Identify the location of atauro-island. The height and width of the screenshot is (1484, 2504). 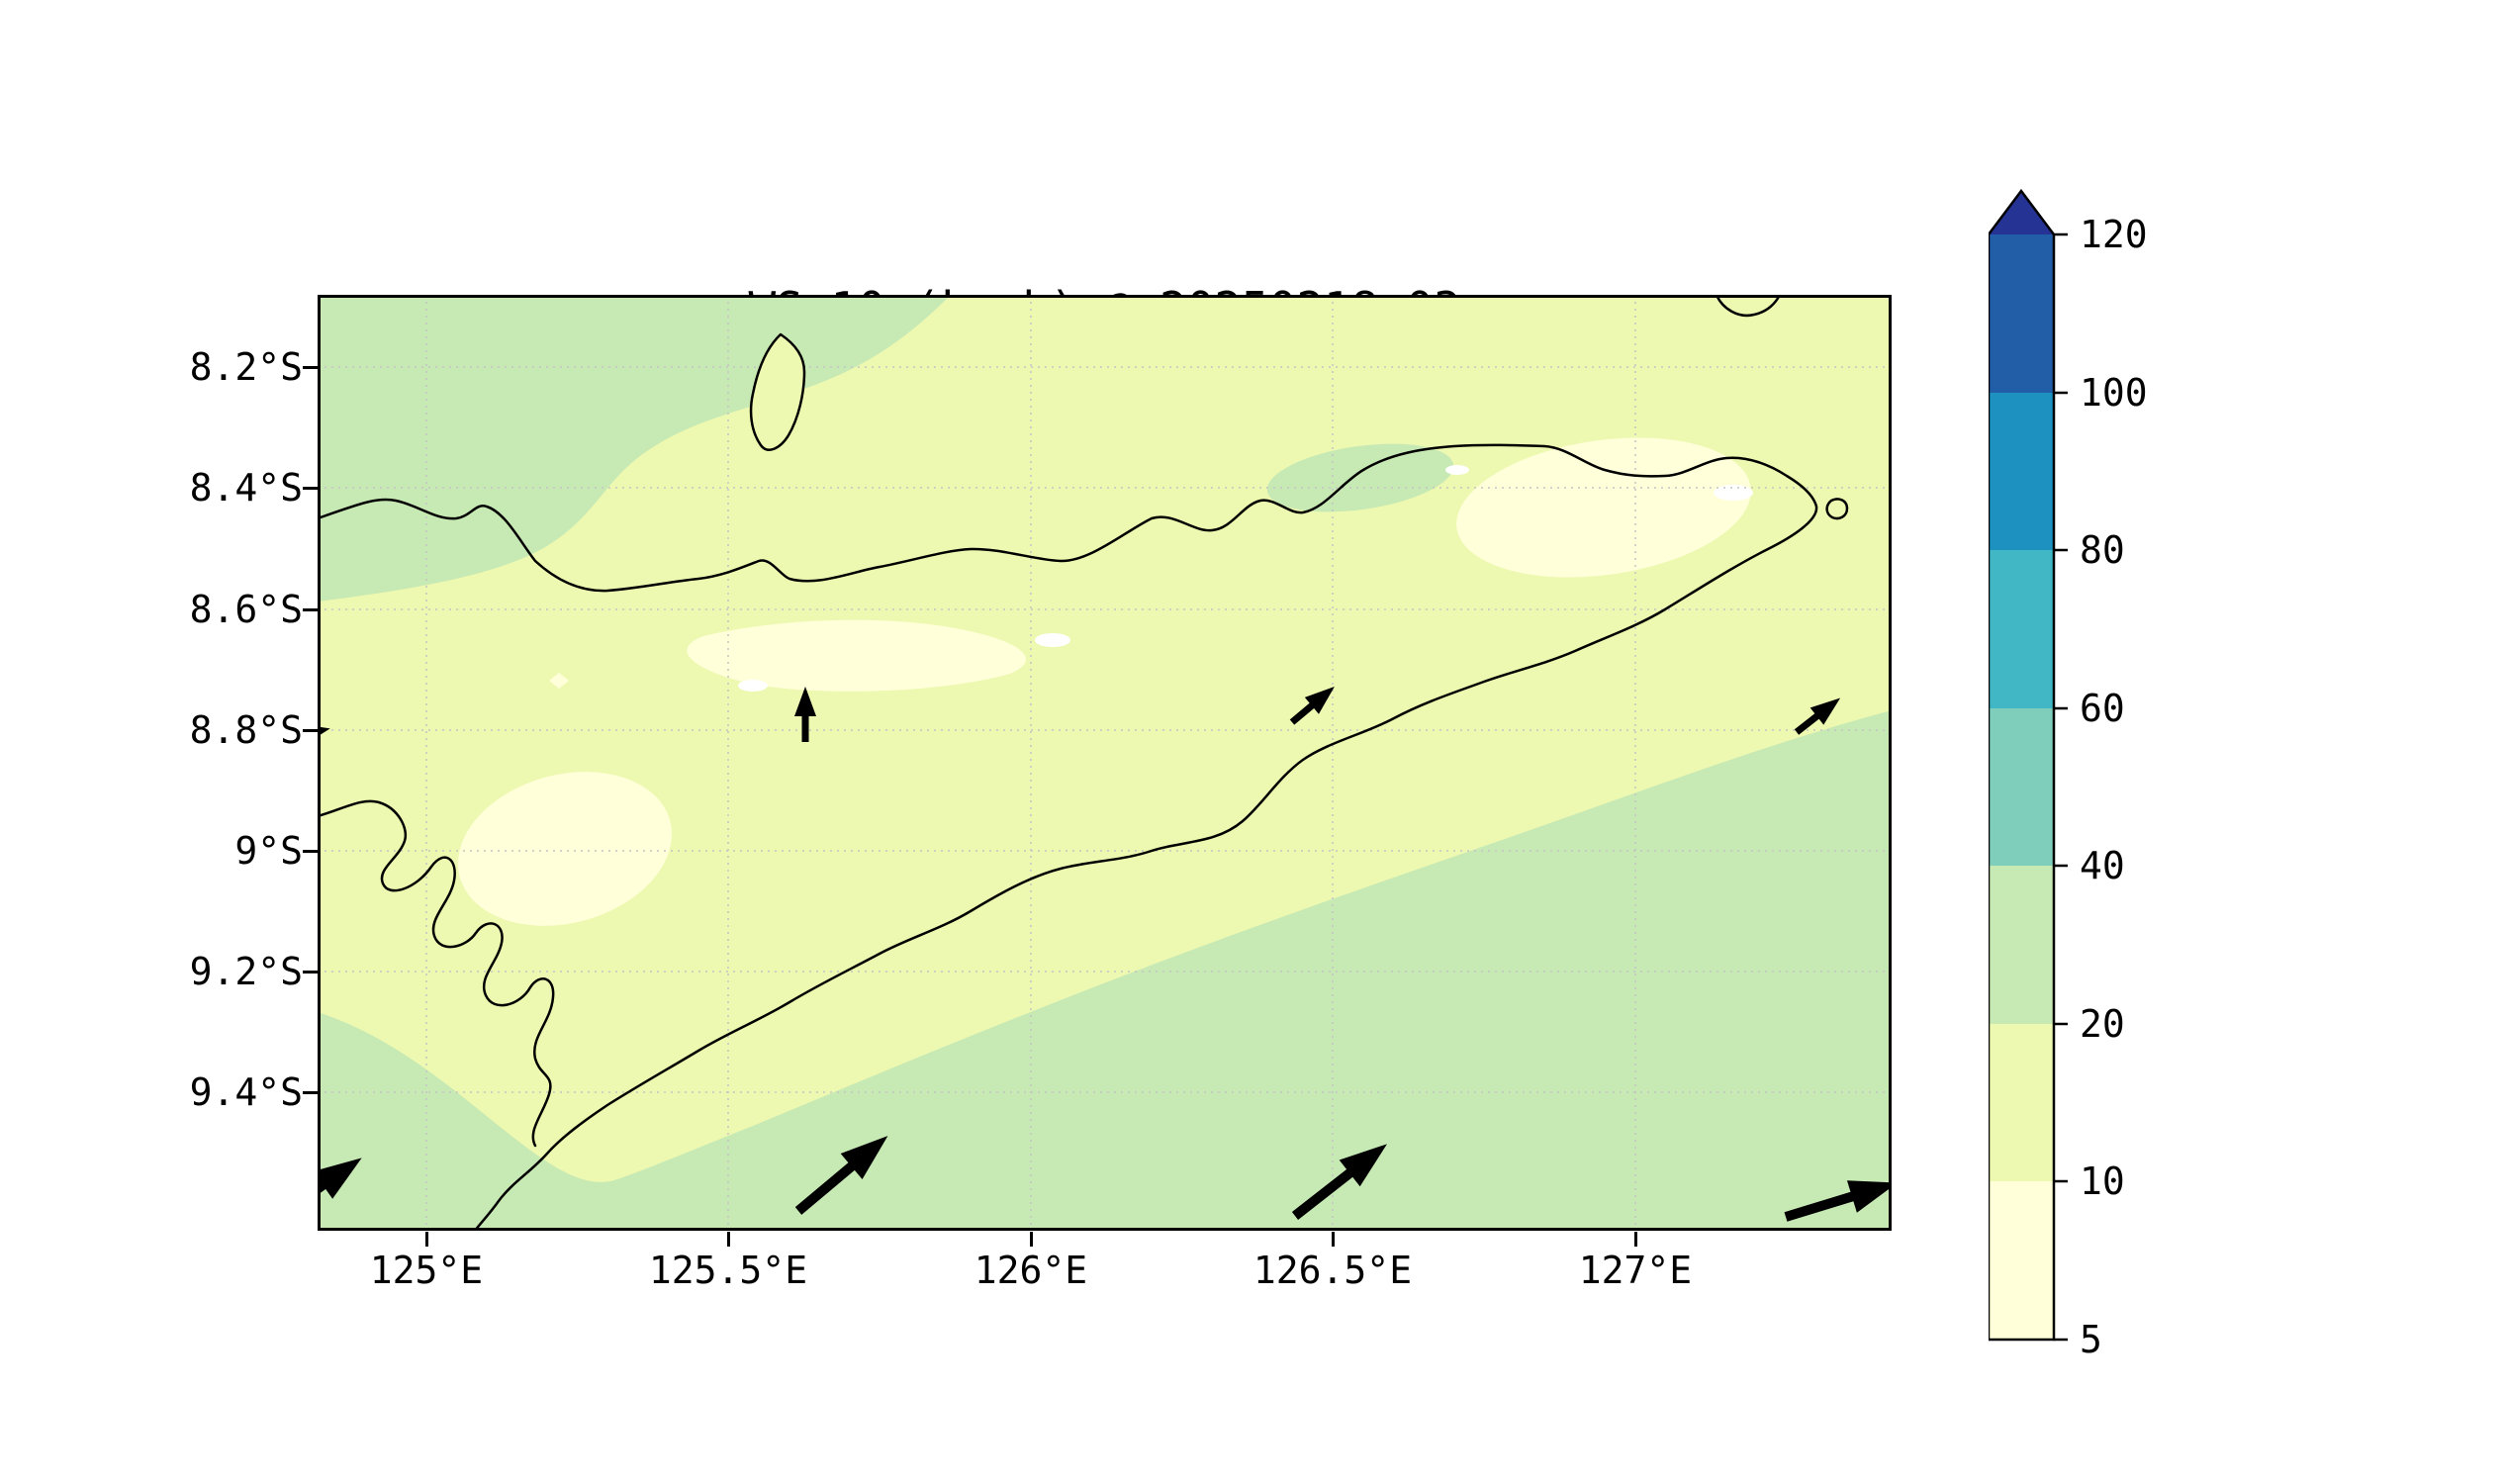
(777, 391).